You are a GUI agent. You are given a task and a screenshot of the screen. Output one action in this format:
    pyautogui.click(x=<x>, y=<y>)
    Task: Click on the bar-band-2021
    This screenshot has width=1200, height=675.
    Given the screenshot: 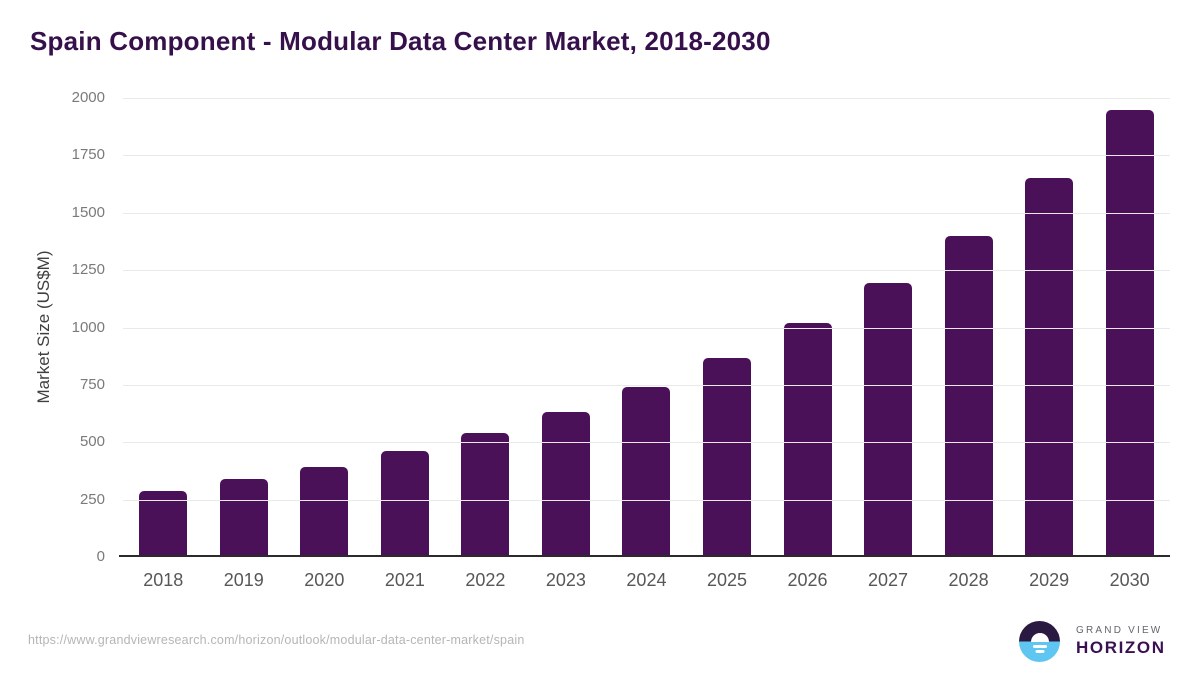 What is the action you would take?
    pyautogui.click(x=405, y=327)
    